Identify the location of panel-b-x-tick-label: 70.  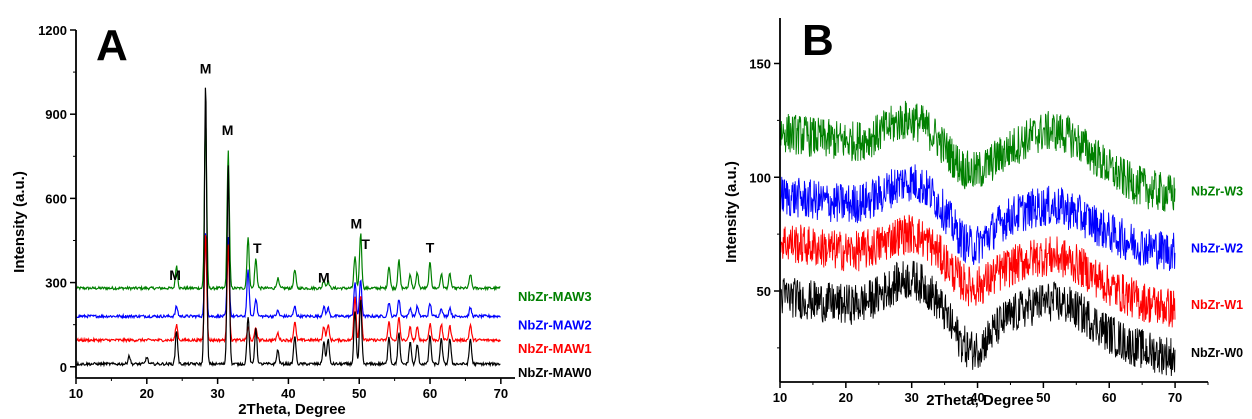
(1175, 397).